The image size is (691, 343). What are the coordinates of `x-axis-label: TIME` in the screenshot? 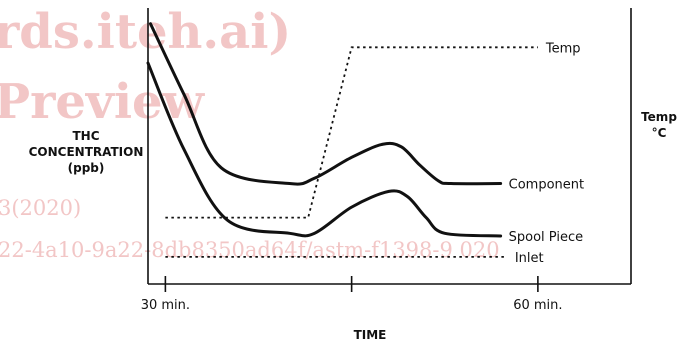 It's located at (370, 335).